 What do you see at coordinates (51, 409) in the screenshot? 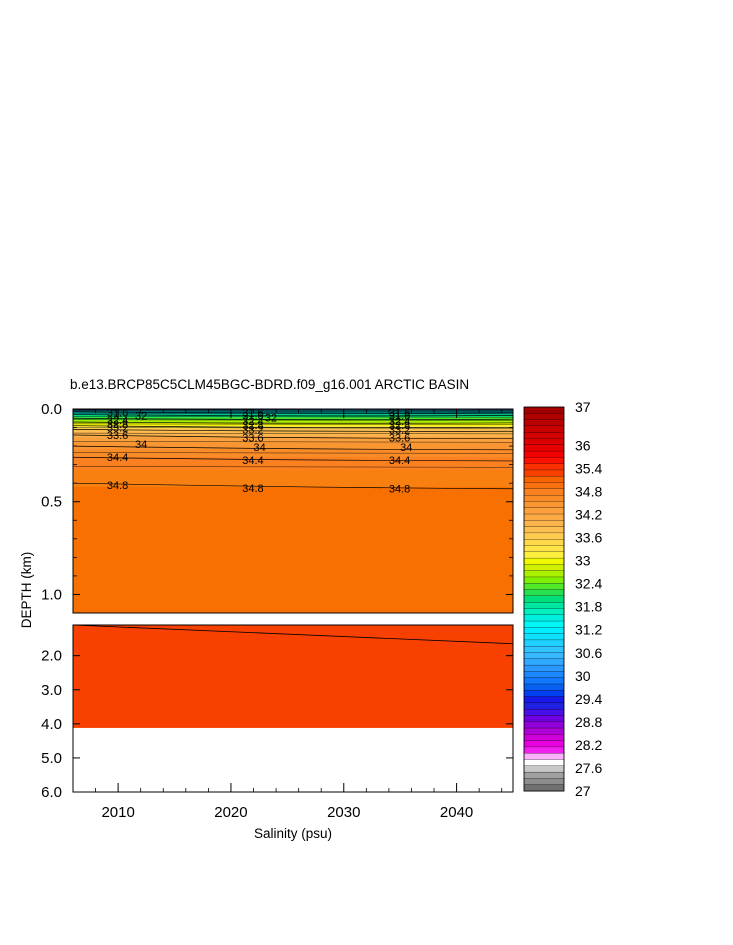
I see `y-tick-label: 0.0` at bounding box center [51, 409].